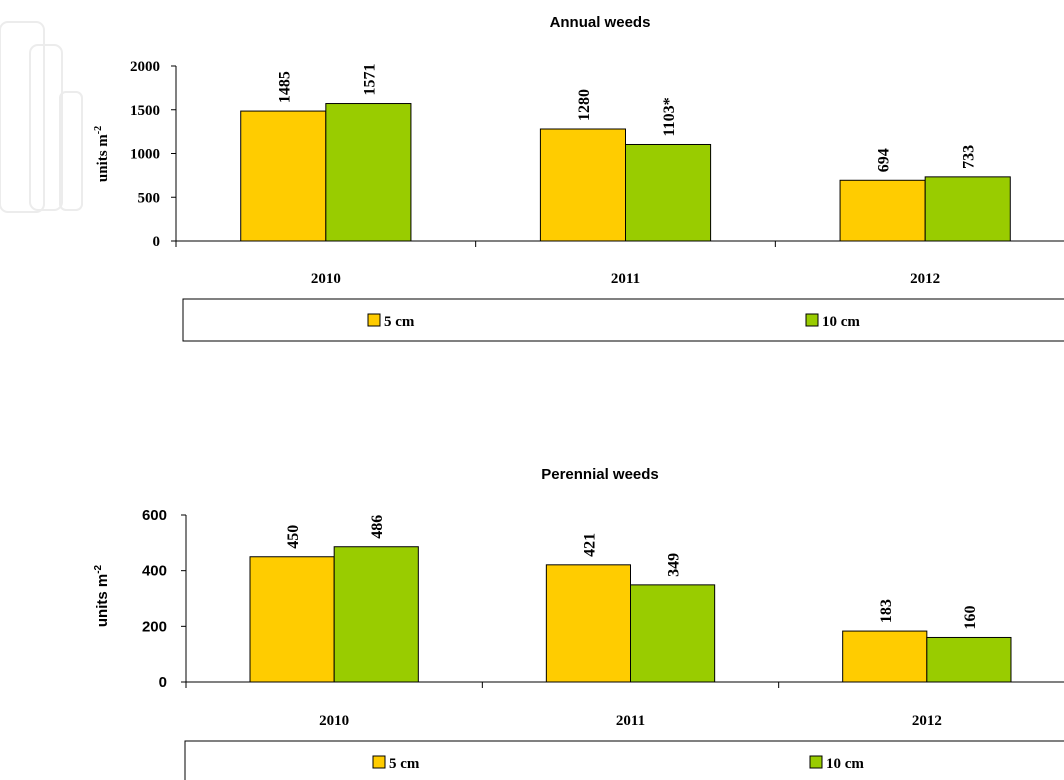 This screenshot has width=1064, height=780. What do you see at coordinates (674, 565) in the screenshot?
I see `data-label: 349` at bounding box center [674, 565].